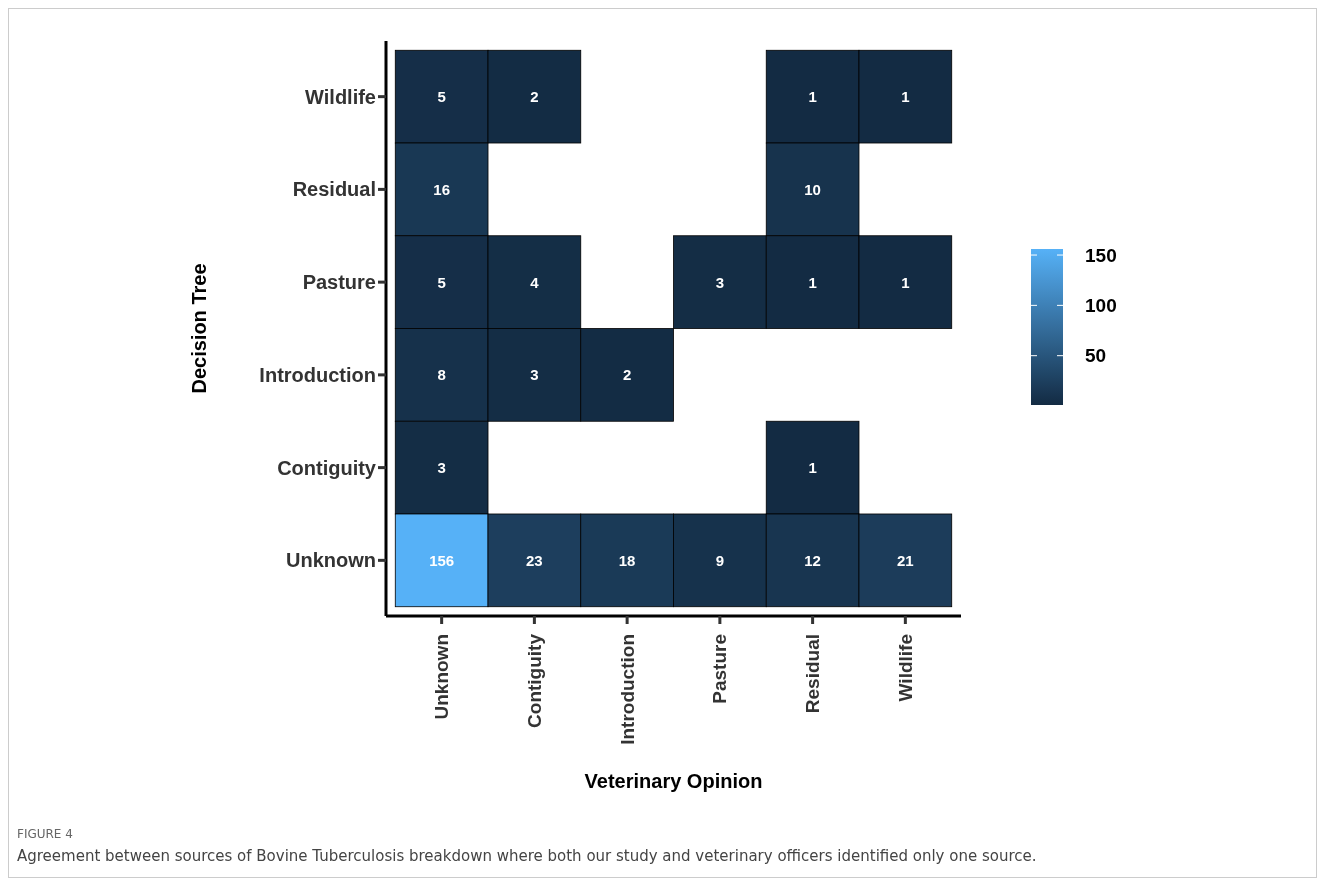 The height and width of the screenshot is (887, 1325). Describe the element at coordinates (527, 856) in the screenshot. I see `text: Agreement between sources of Bovine Tuberculosis breakdown where both our study and veterinary officers identified only one source.` at that location.